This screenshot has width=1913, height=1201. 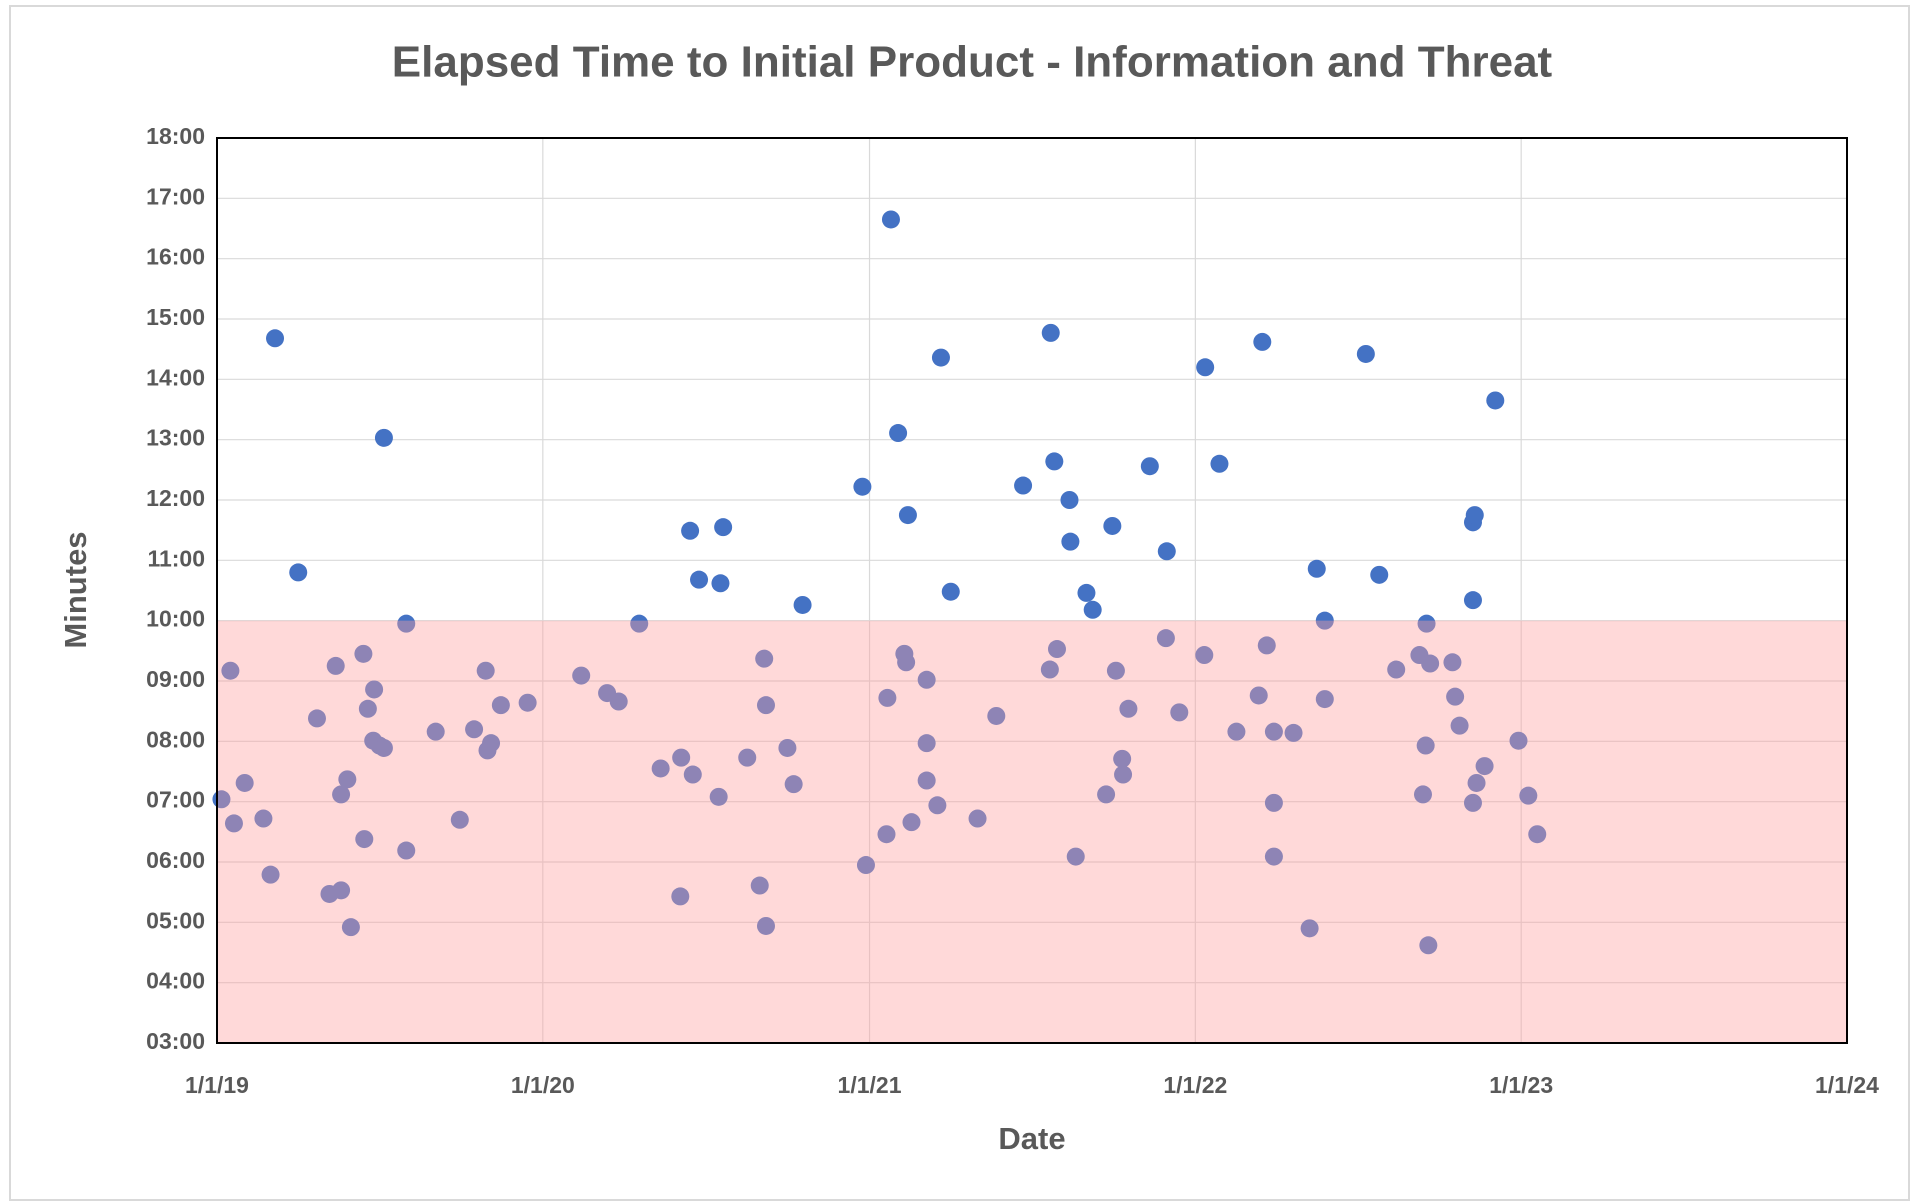 What do you see at coordinates (175, 136) in the screenshot?
I see `y-tick-label: 18:00` at bounding box center [175, 136].